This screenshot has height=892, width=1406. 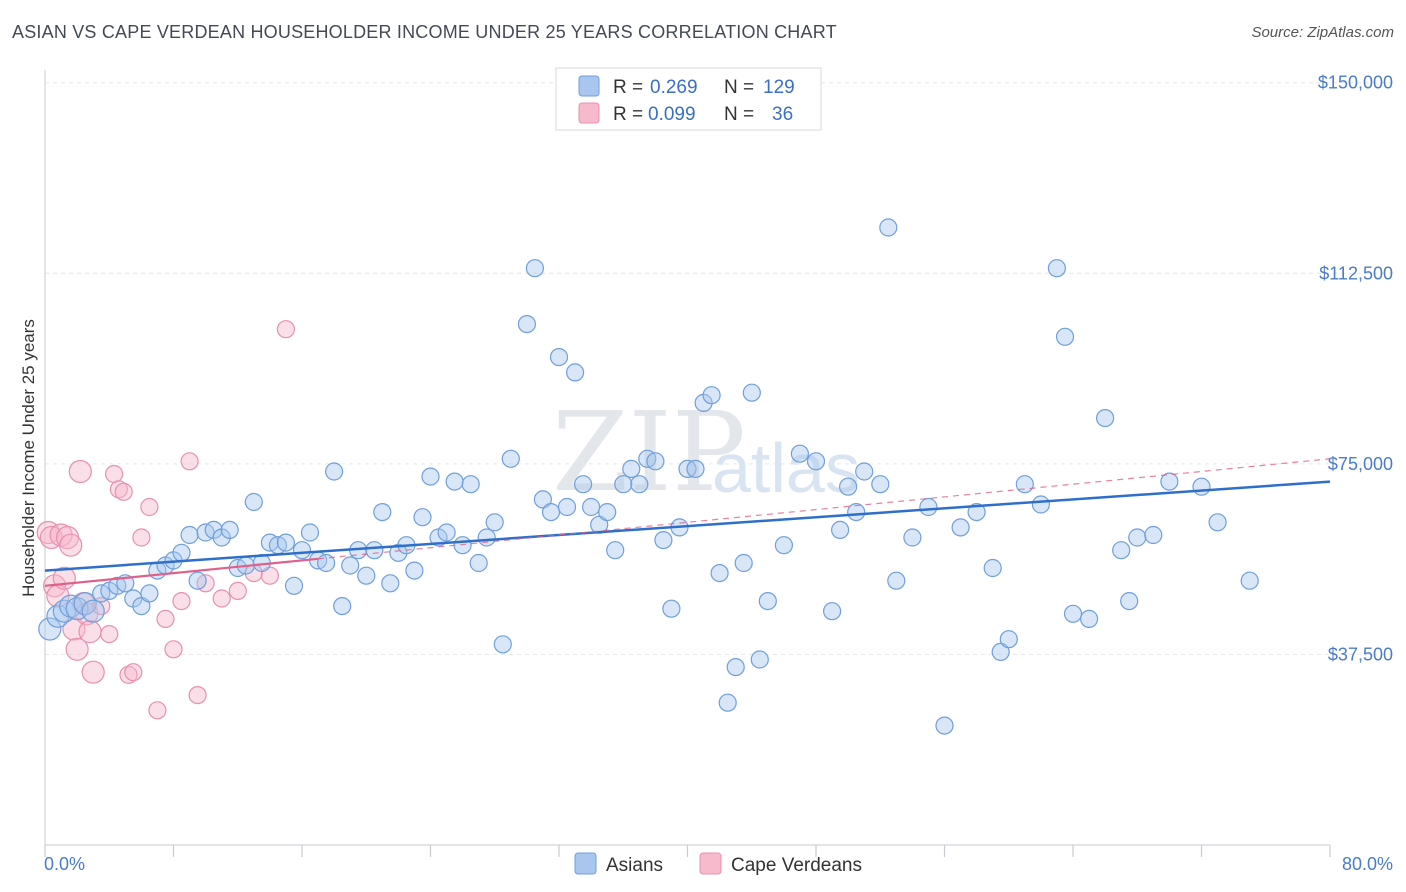 I want to click on y-tick-label-0: $37,500, so click(x=1360, y=654).